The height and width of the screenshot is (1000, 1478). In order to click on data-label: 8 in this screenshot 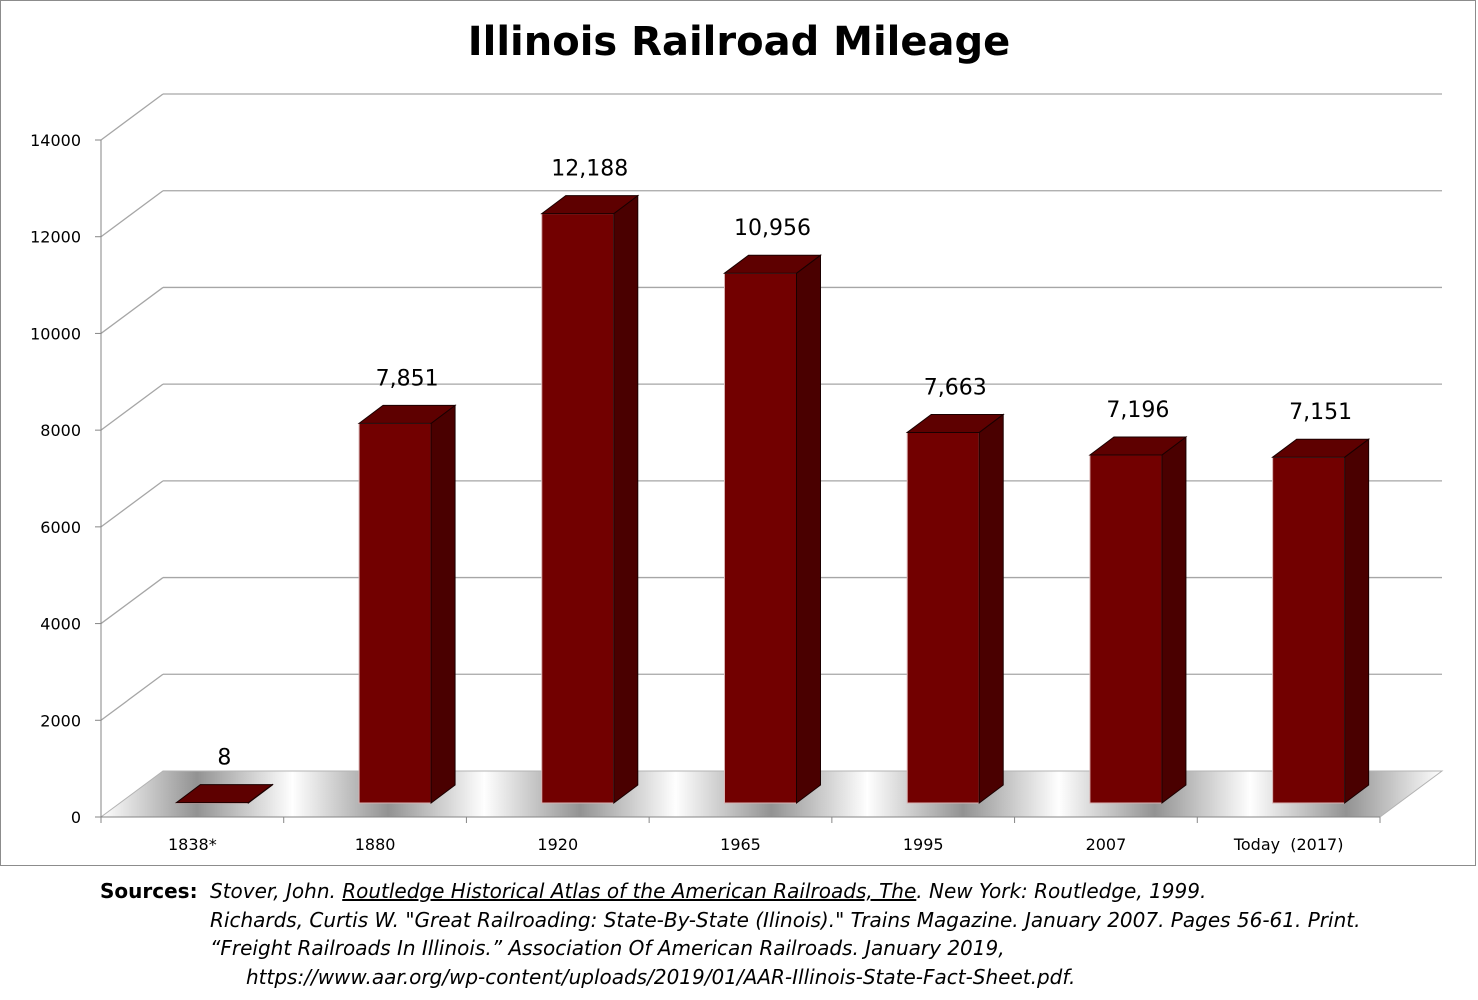, I will do `click(224, 758)`.